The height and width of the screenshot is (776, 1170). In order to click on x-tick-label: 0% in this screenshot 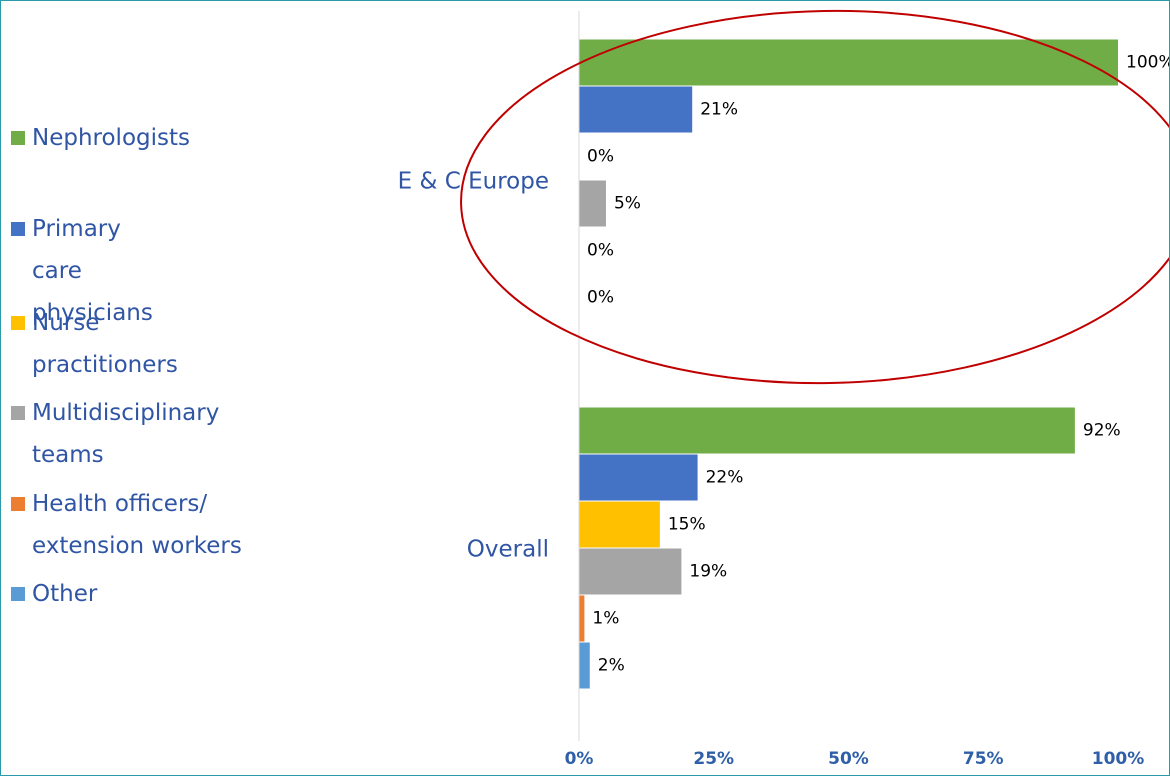, I will do `click(579, 759)`.